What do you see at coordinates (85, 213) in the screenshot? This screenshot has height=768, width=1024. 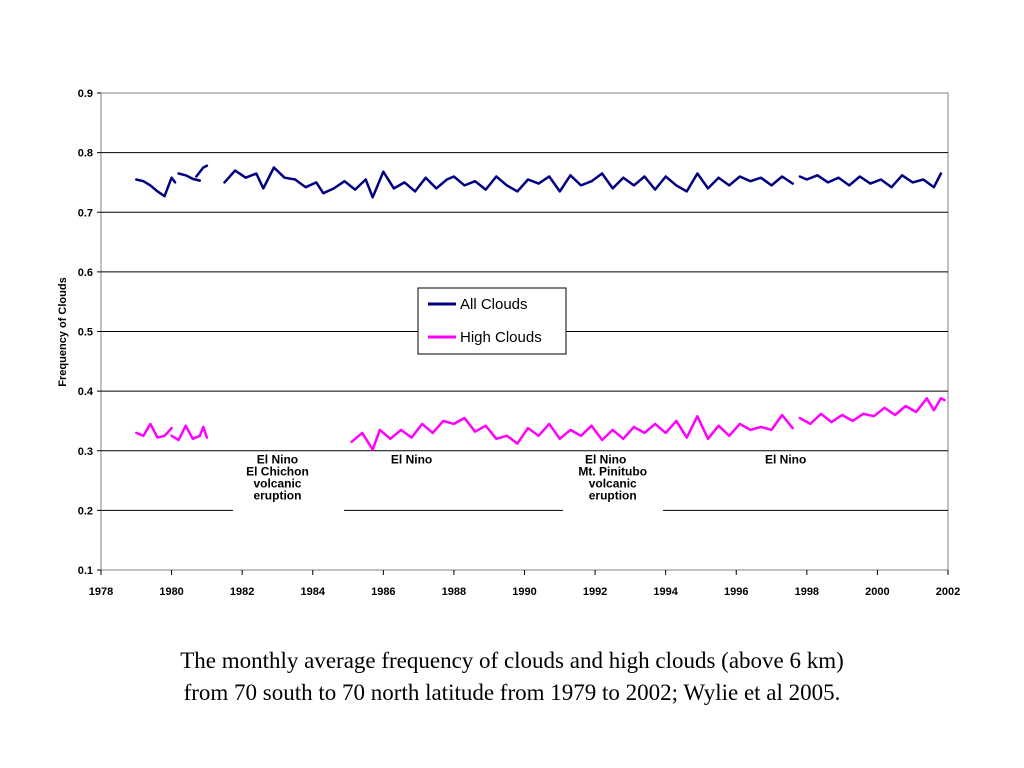 I see `y-tick-label: 0.7` at bounding box center [85, 213].